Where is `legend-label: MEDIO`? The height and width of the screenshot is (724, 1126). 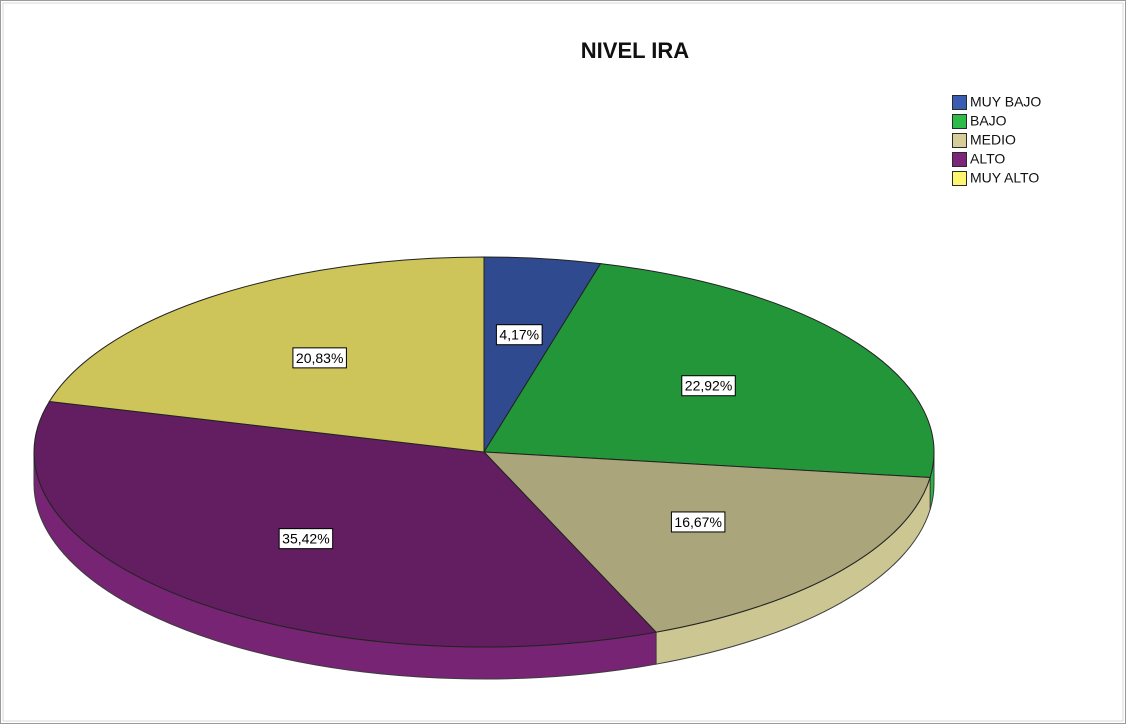
legend-label: MEDIO is located at coordinates (993, 140).